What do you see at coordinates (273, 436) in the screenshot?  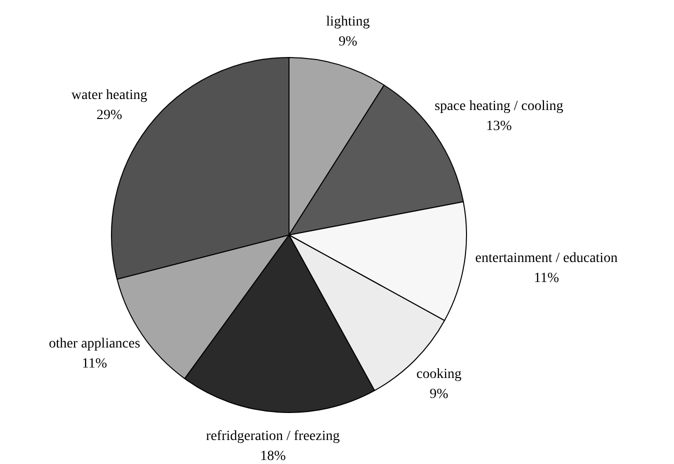 I see `slice-label: refridgeration / freezing` at bounding box center [273, 436].